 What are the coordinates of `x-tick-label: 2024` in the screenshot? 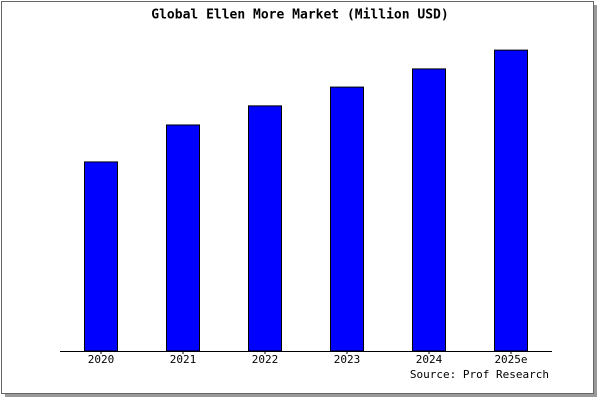 It's located at (429, 359).